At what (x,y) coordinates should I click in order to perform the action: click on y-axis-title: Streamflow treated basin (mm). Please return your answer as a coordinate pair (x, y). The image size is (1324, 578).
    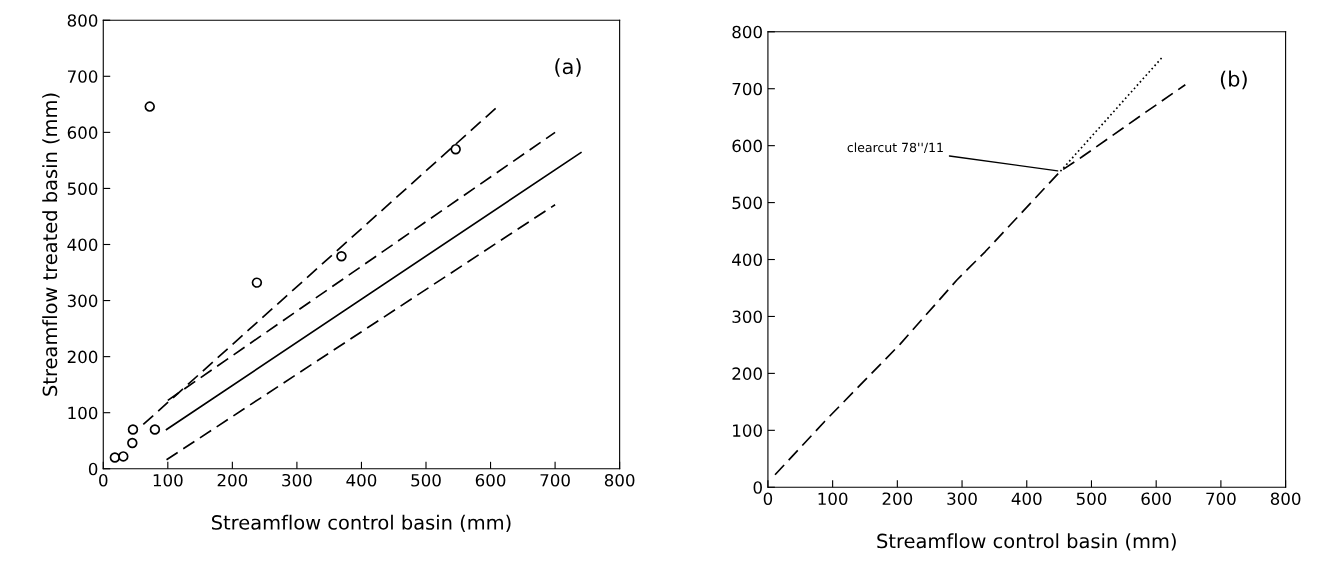
    Looking at the image, I should click on (51, 244).